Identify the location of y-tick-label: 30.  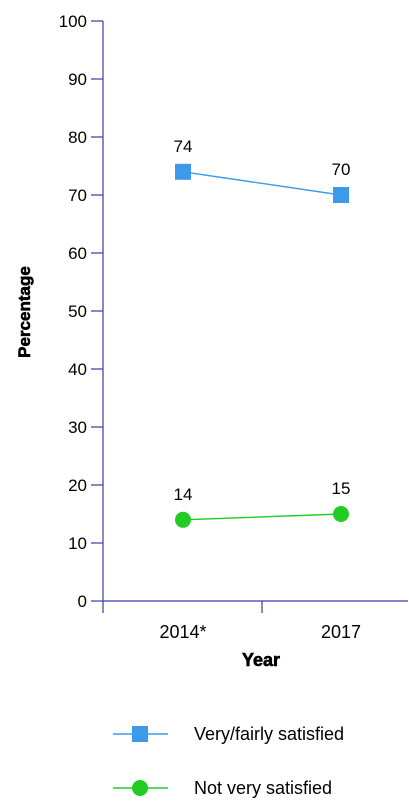
(77, 427).